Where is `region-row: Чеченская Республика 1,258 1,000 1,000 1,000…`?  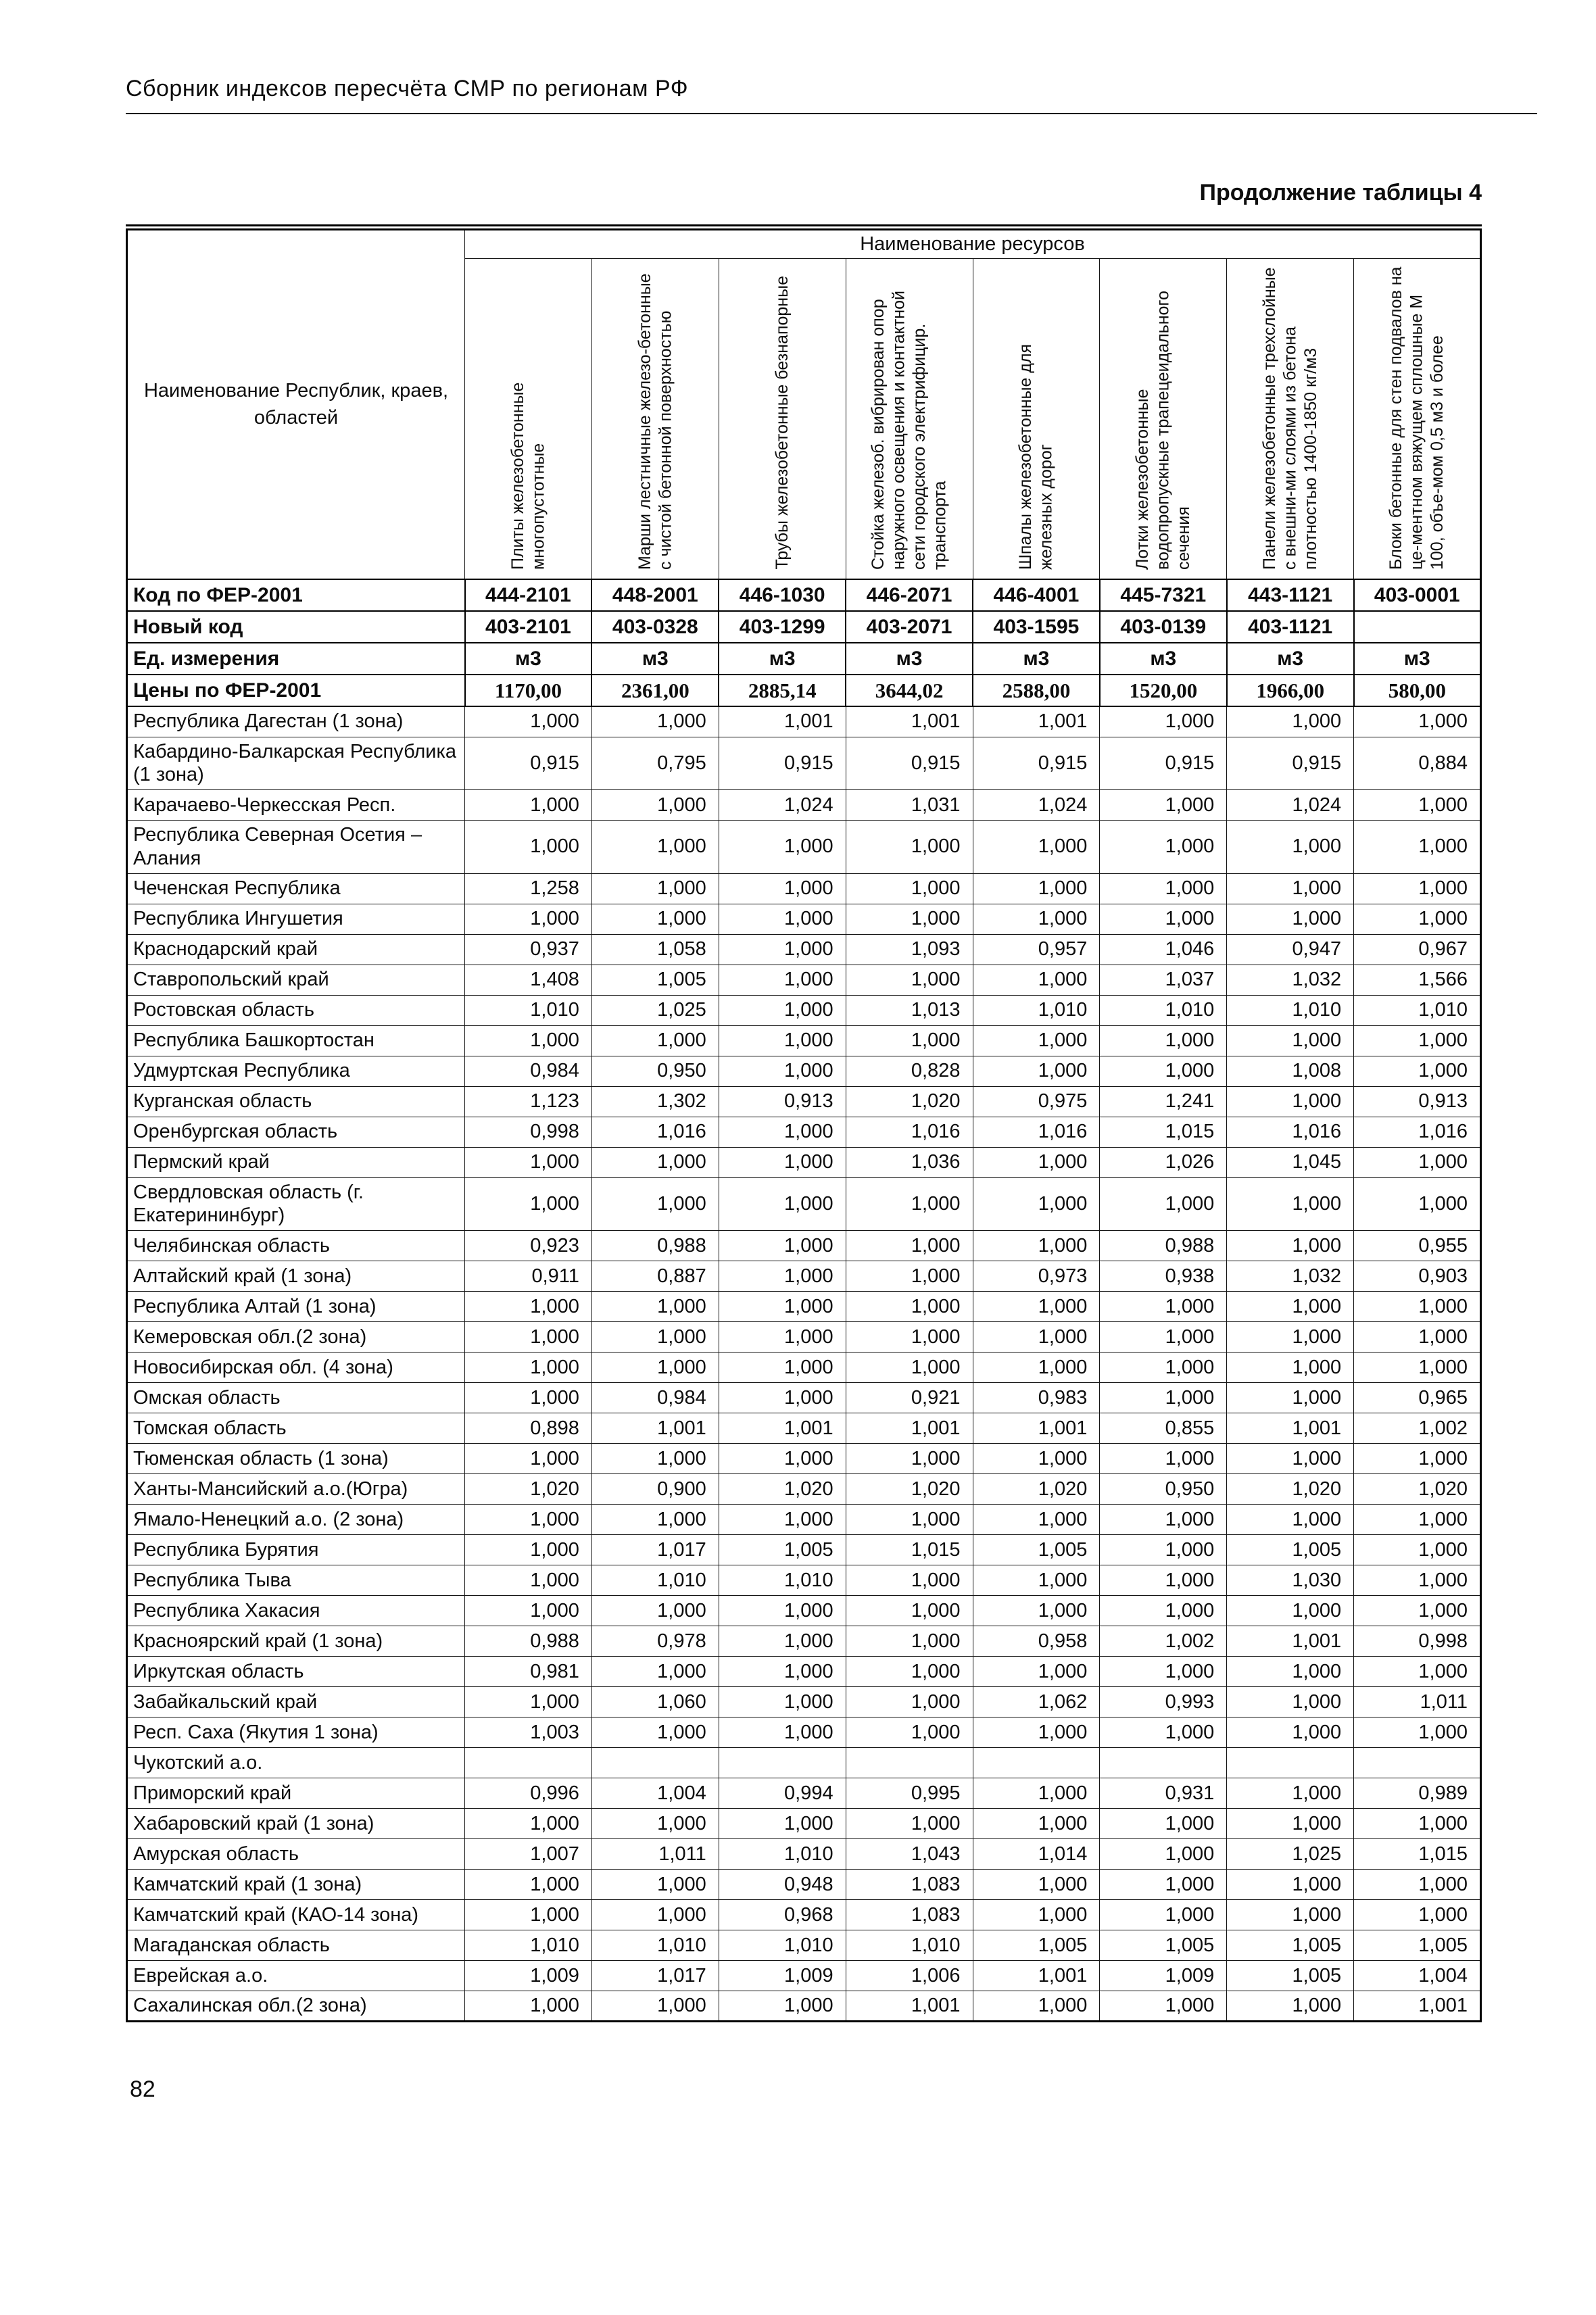 region-row: Чеченская Республика 1,258 1,000 1,000 1,000… is located at coordinates (804, 888).